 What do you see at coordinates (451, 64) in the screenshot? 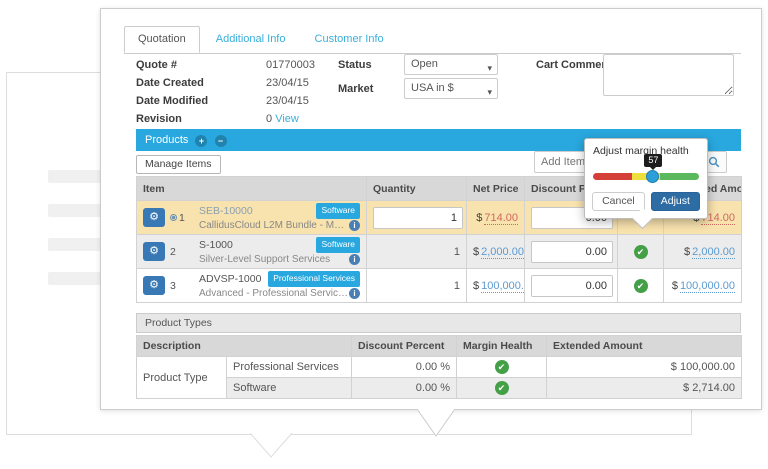
I see `status-select: Open ▾` at bounding box center [451, 64].